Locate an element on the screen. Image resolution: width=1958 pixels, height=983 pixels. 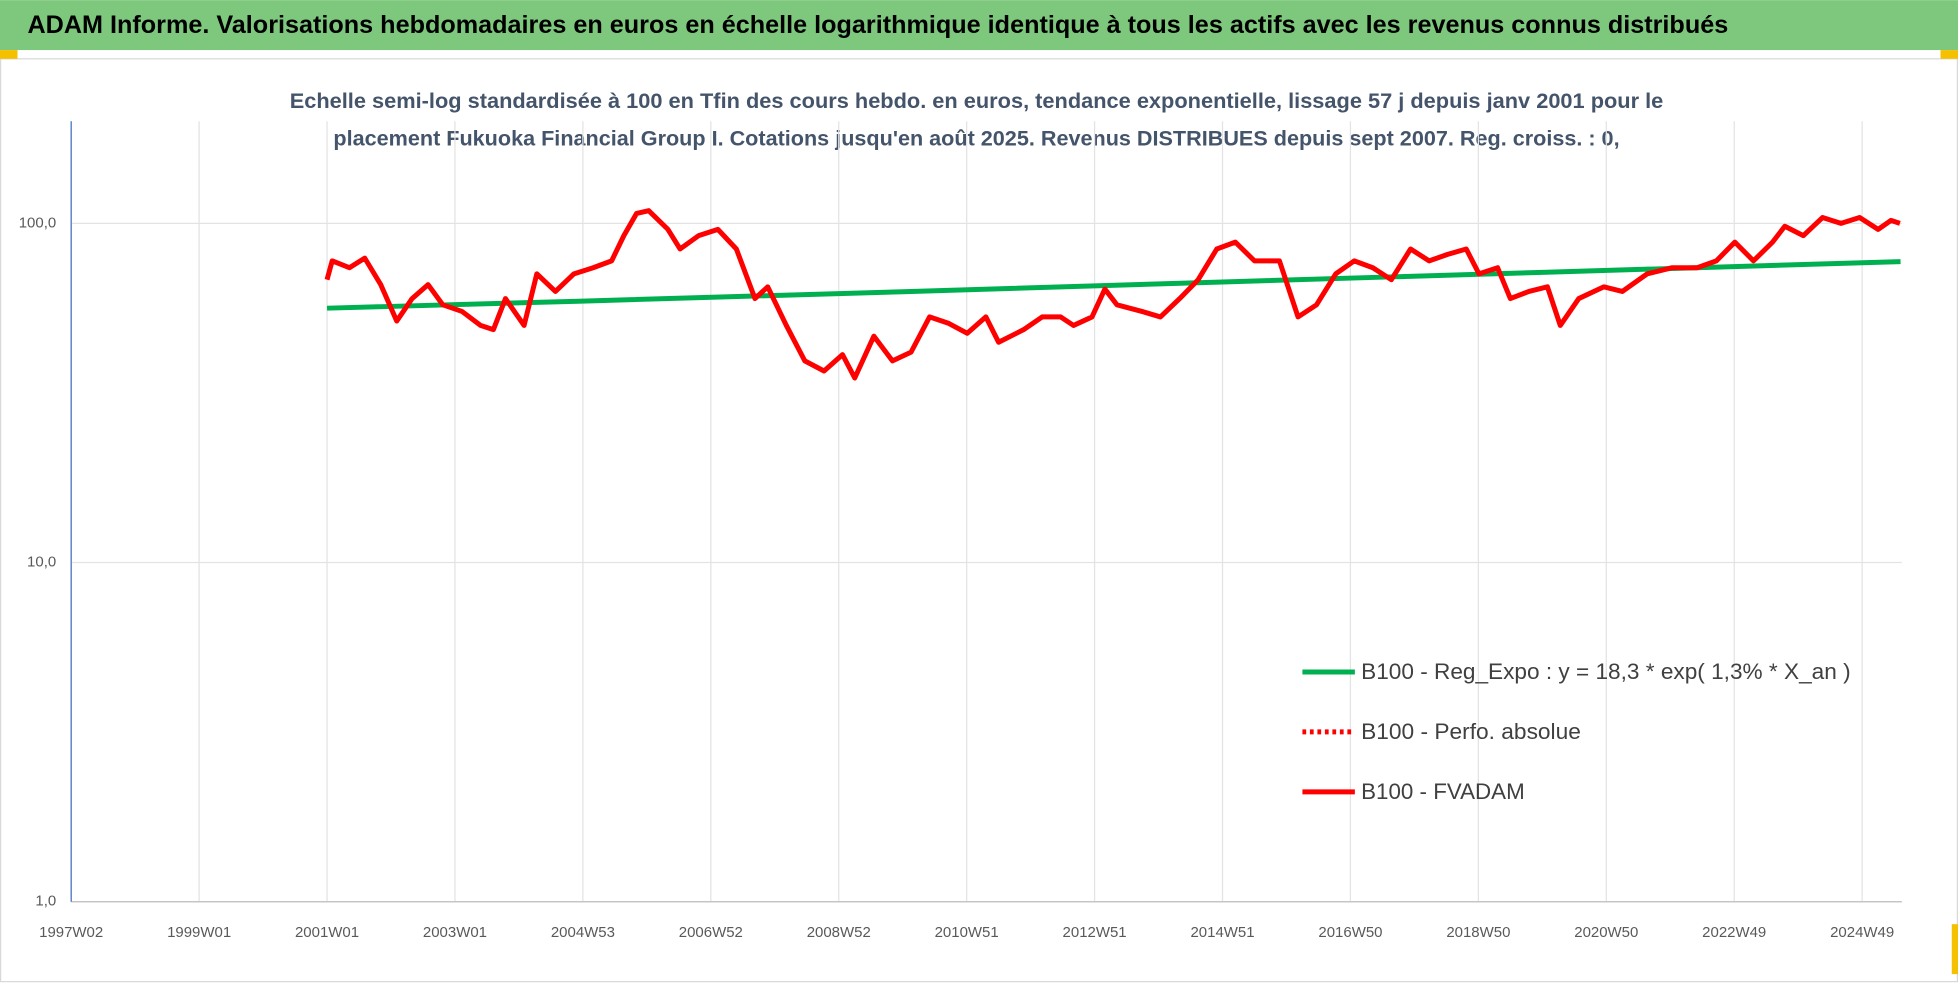
x-tick-label: 2018W50 is located at coordinates (1478, 932).